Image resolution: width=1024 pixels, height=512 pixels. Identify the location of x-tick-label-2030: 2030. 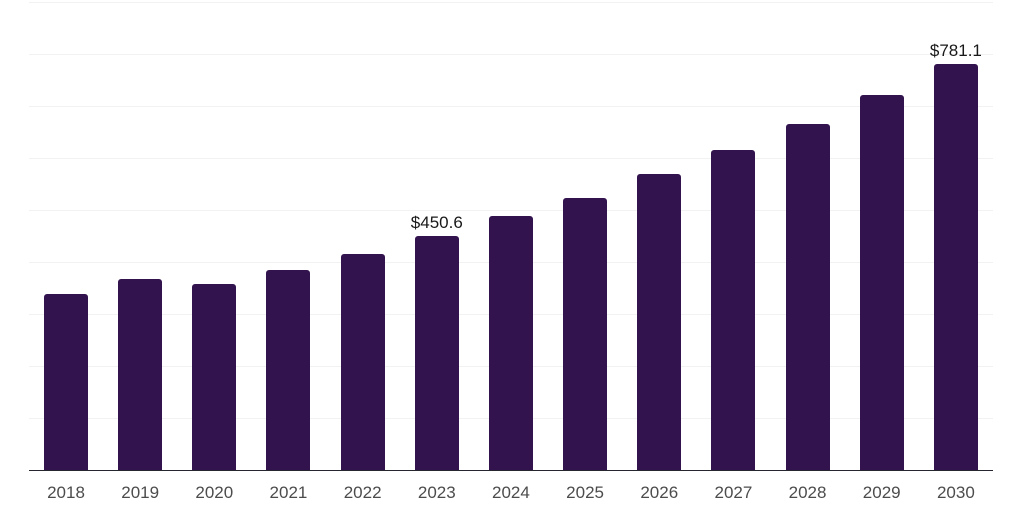
(955, 492).